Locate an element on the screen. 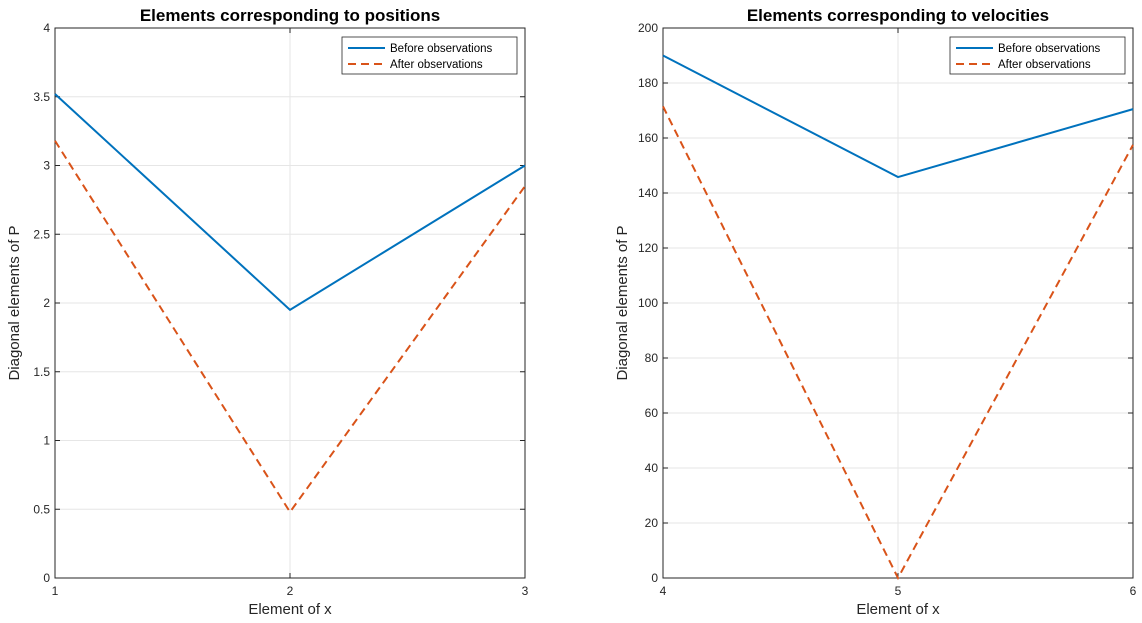  chart-title: Elements corresponding to positions is located at coordinates (290, 15).